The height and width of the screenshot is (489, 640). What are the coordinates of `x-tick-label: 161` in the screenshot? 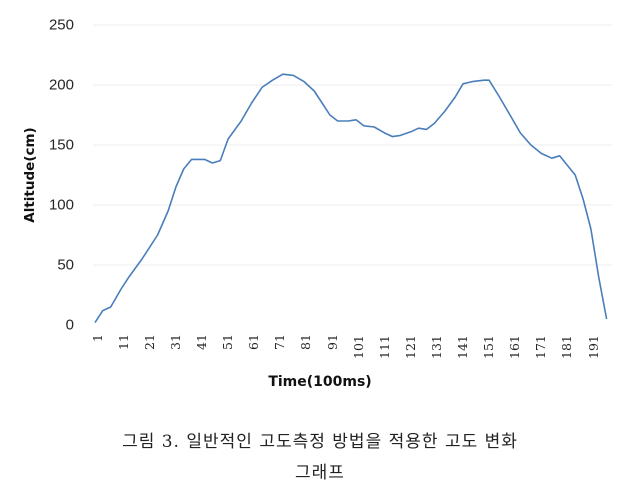 It's located at (515, 346).